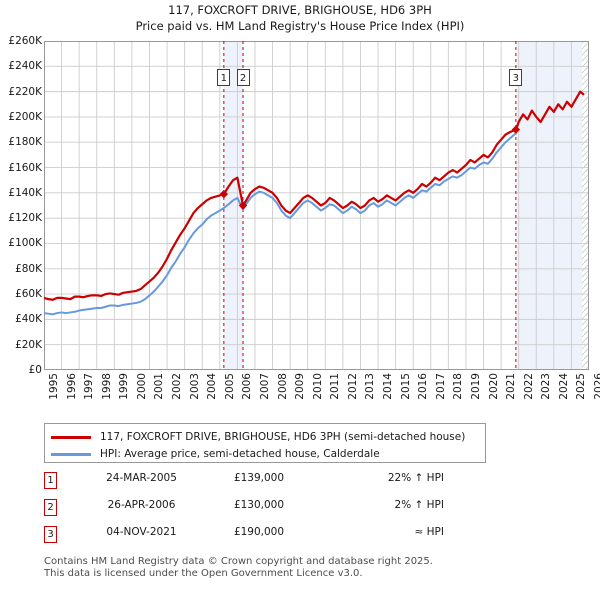  I want to click on y-axis-tick-label: £160K, so click(25, 167).